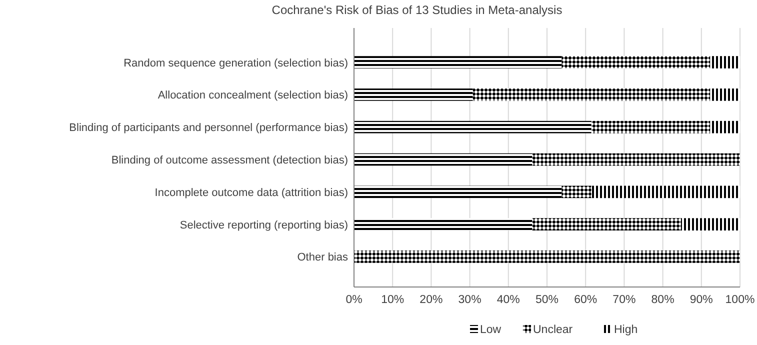 The height and width of the screenshot is (345, 757). What do you see at coordinates (208, 128) in the screenshot?
I see `y-tick-label: Blinding of participants and personnel (performance bias)` at bounding box center [208, 128].